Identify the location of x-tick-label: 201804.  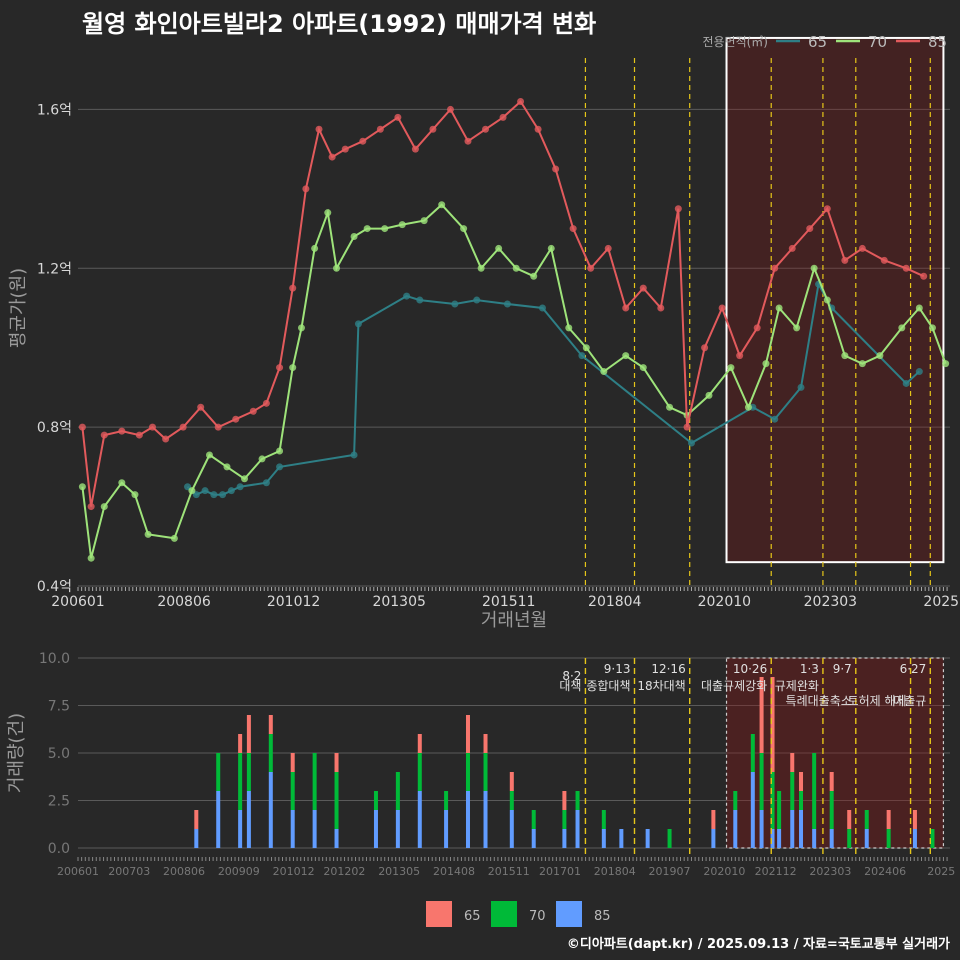
(615, 871).